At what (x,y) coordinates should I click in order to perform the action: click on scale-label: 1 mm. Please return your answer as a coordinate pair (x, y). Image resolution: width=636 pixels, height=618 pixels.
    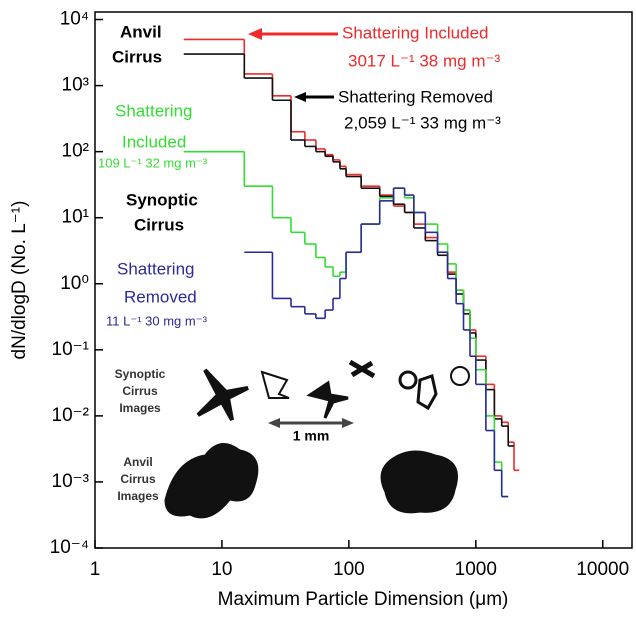
    Looking at the image, I should click on (311, 436).